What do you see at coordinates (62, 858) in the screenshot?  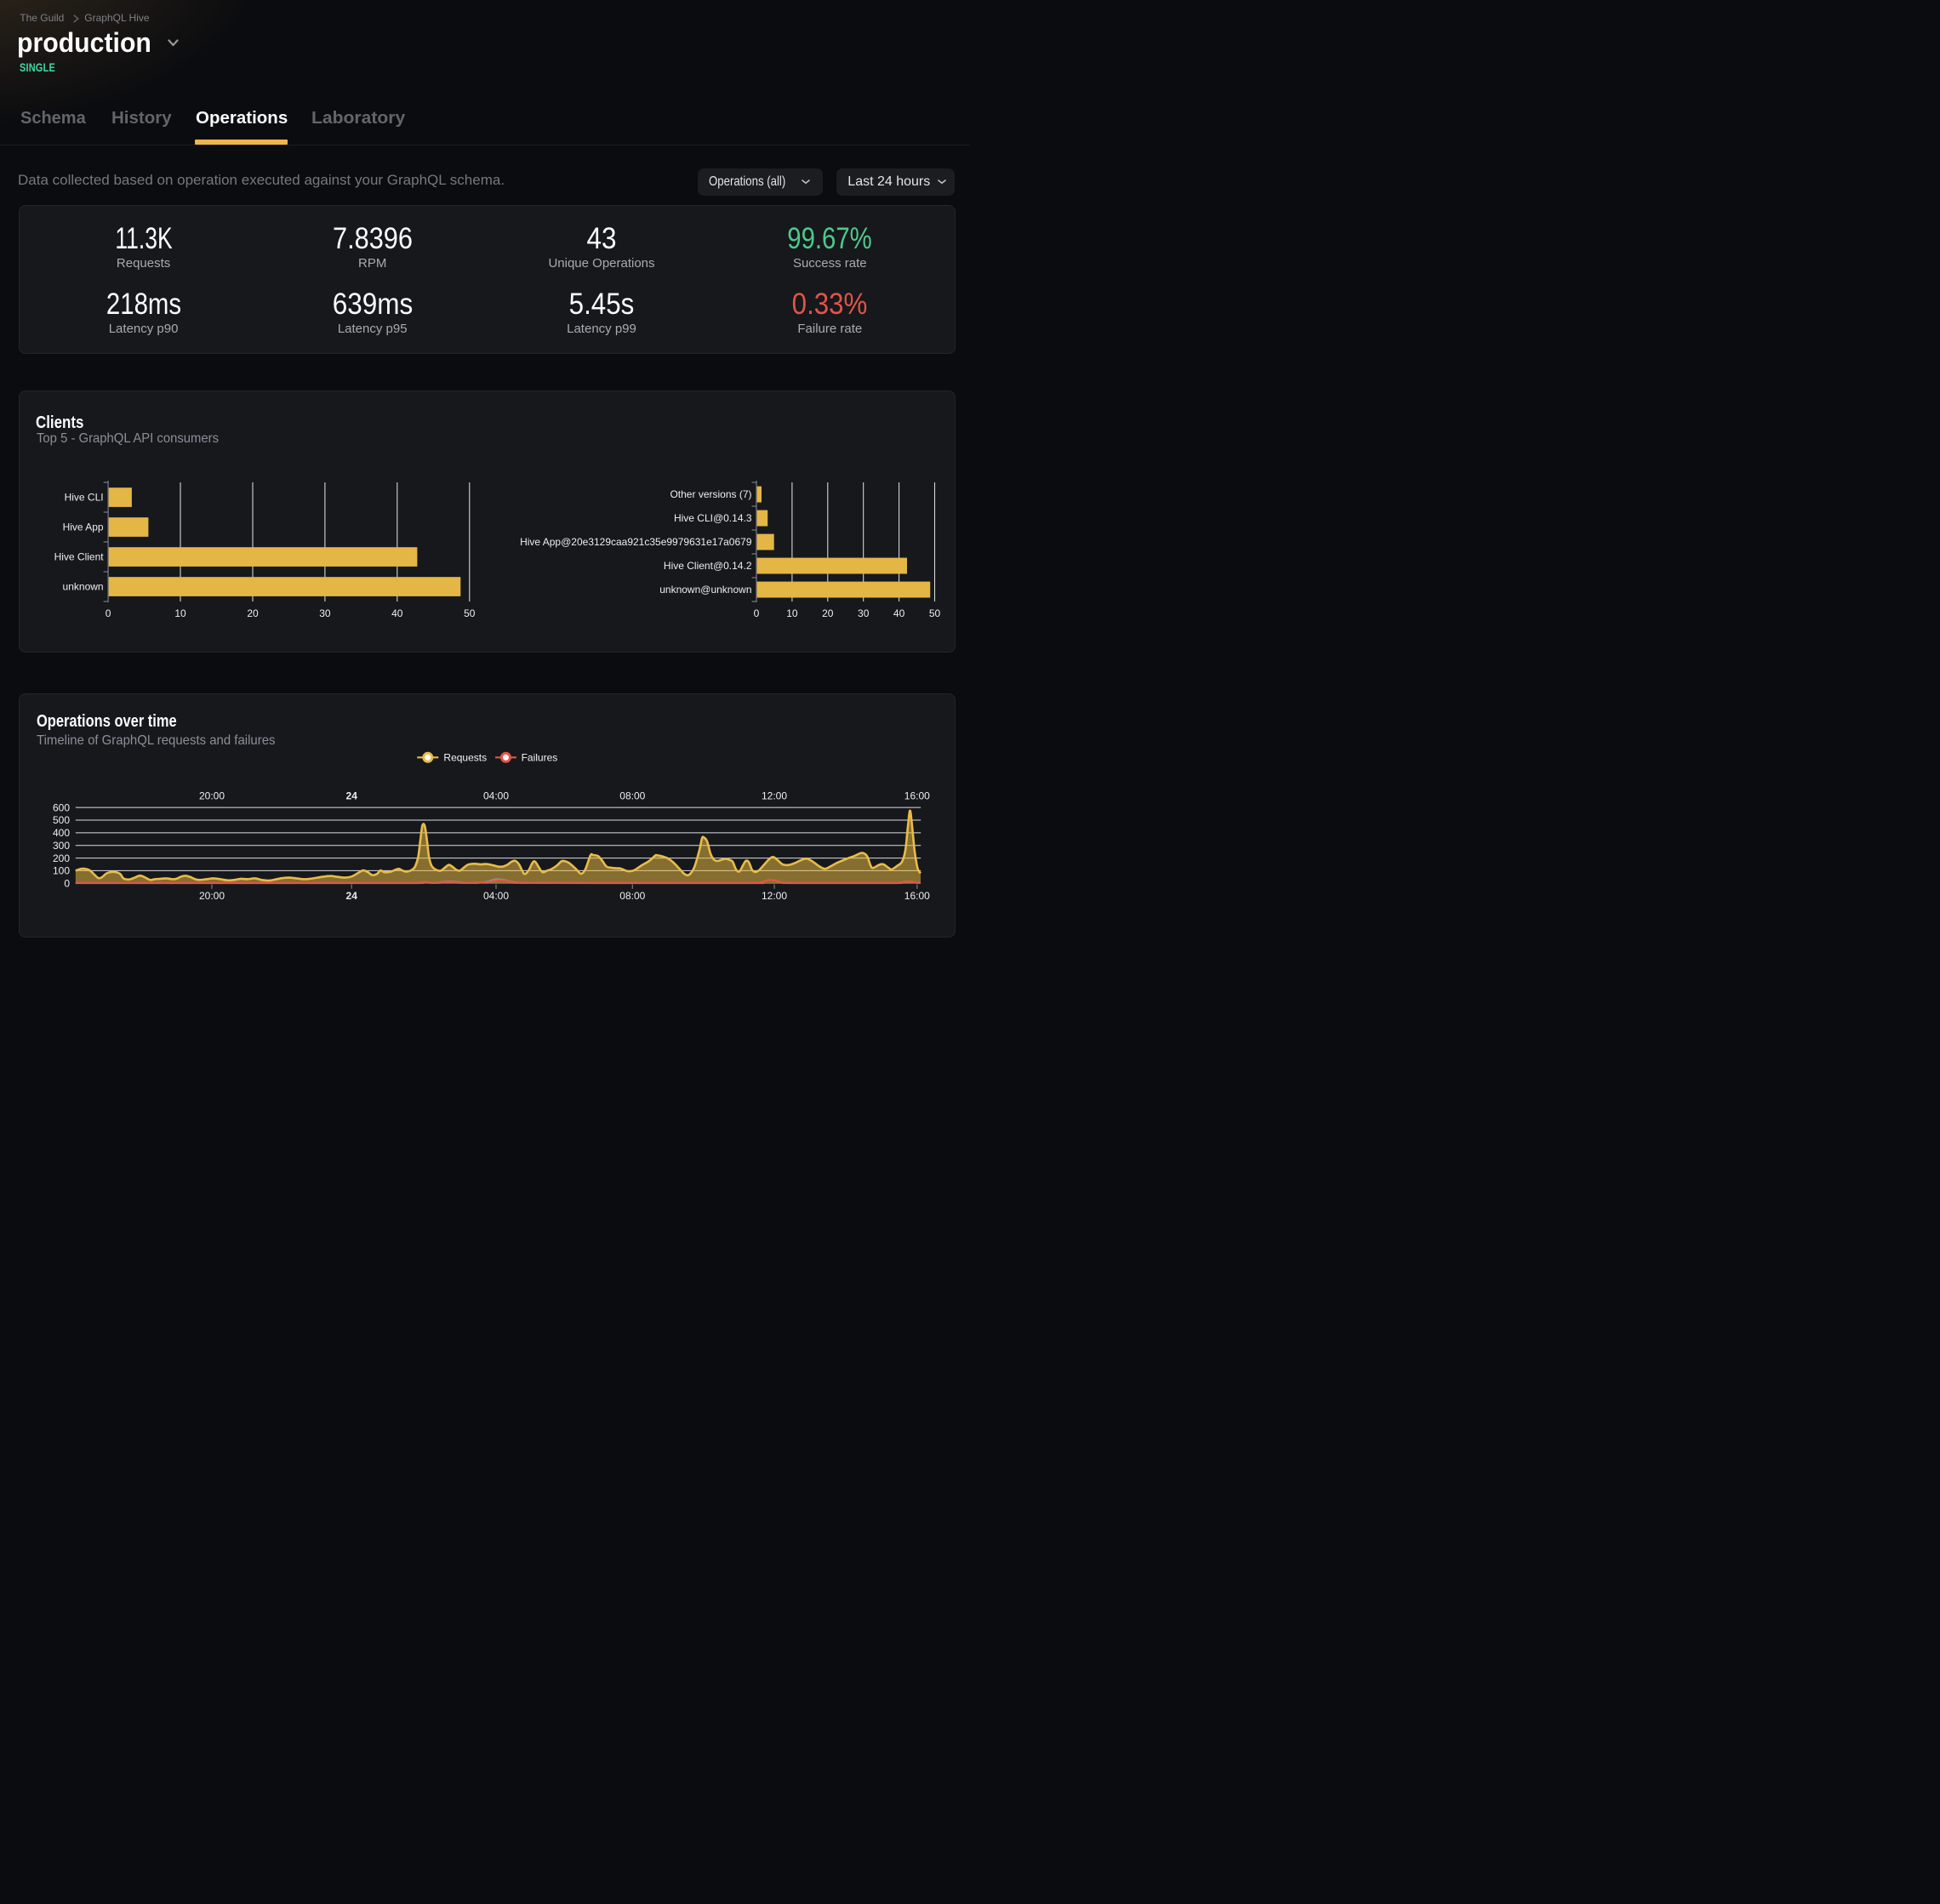 I see `svg-text: 200` at bounding box center [62, 858].